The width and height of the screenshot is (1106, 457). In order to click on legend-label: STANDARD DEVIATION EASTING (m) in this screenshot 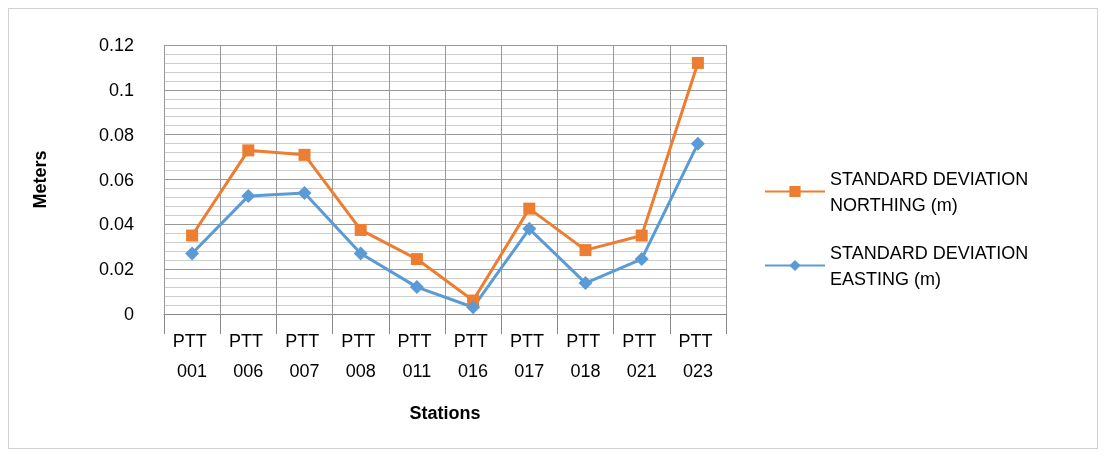, I will do `click(932, 265)`.